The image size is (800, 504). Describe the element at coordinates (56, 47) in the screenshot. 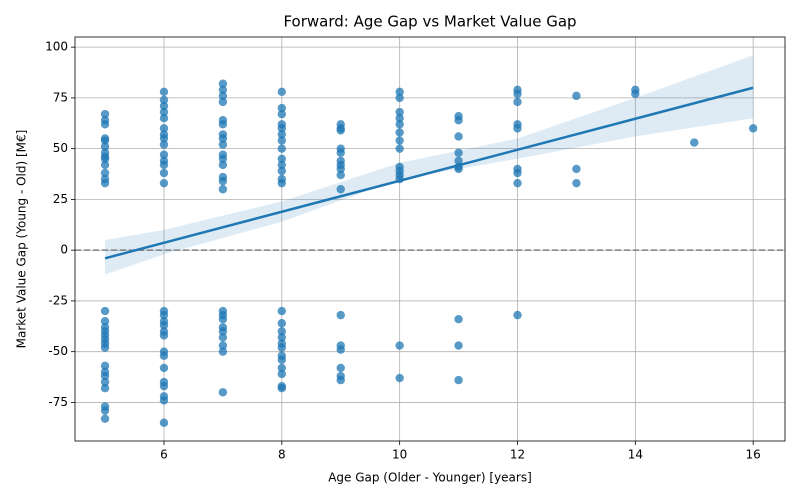

I see `y-tick-label: 100` at that location.